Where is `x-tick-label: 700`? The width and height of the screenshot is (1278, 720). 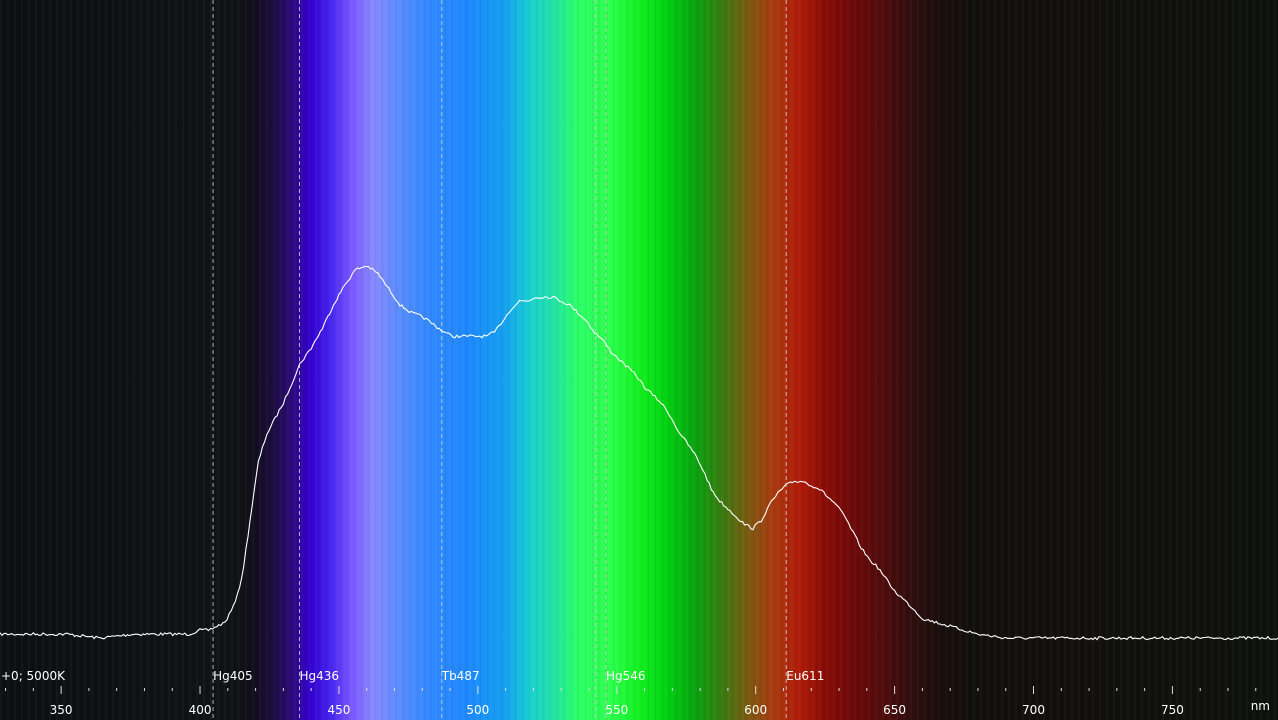
x-tick-label: 700 is located at coordinates (1033, 710).